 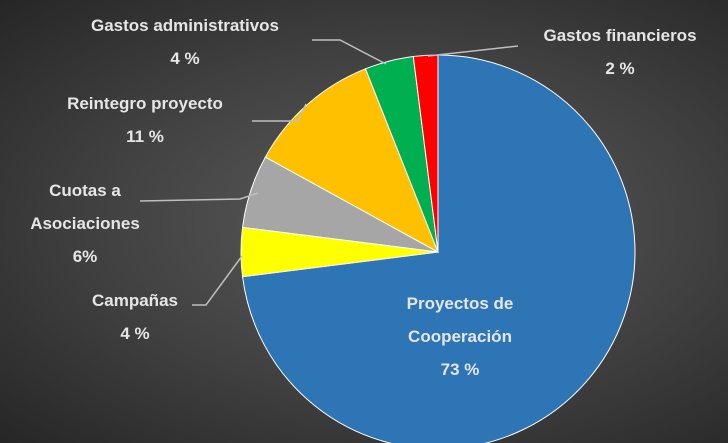 What do you see at coordinates (620, 68) in the screenshot?
I see `value-label: 2 %` at bounding box center [620, 68].